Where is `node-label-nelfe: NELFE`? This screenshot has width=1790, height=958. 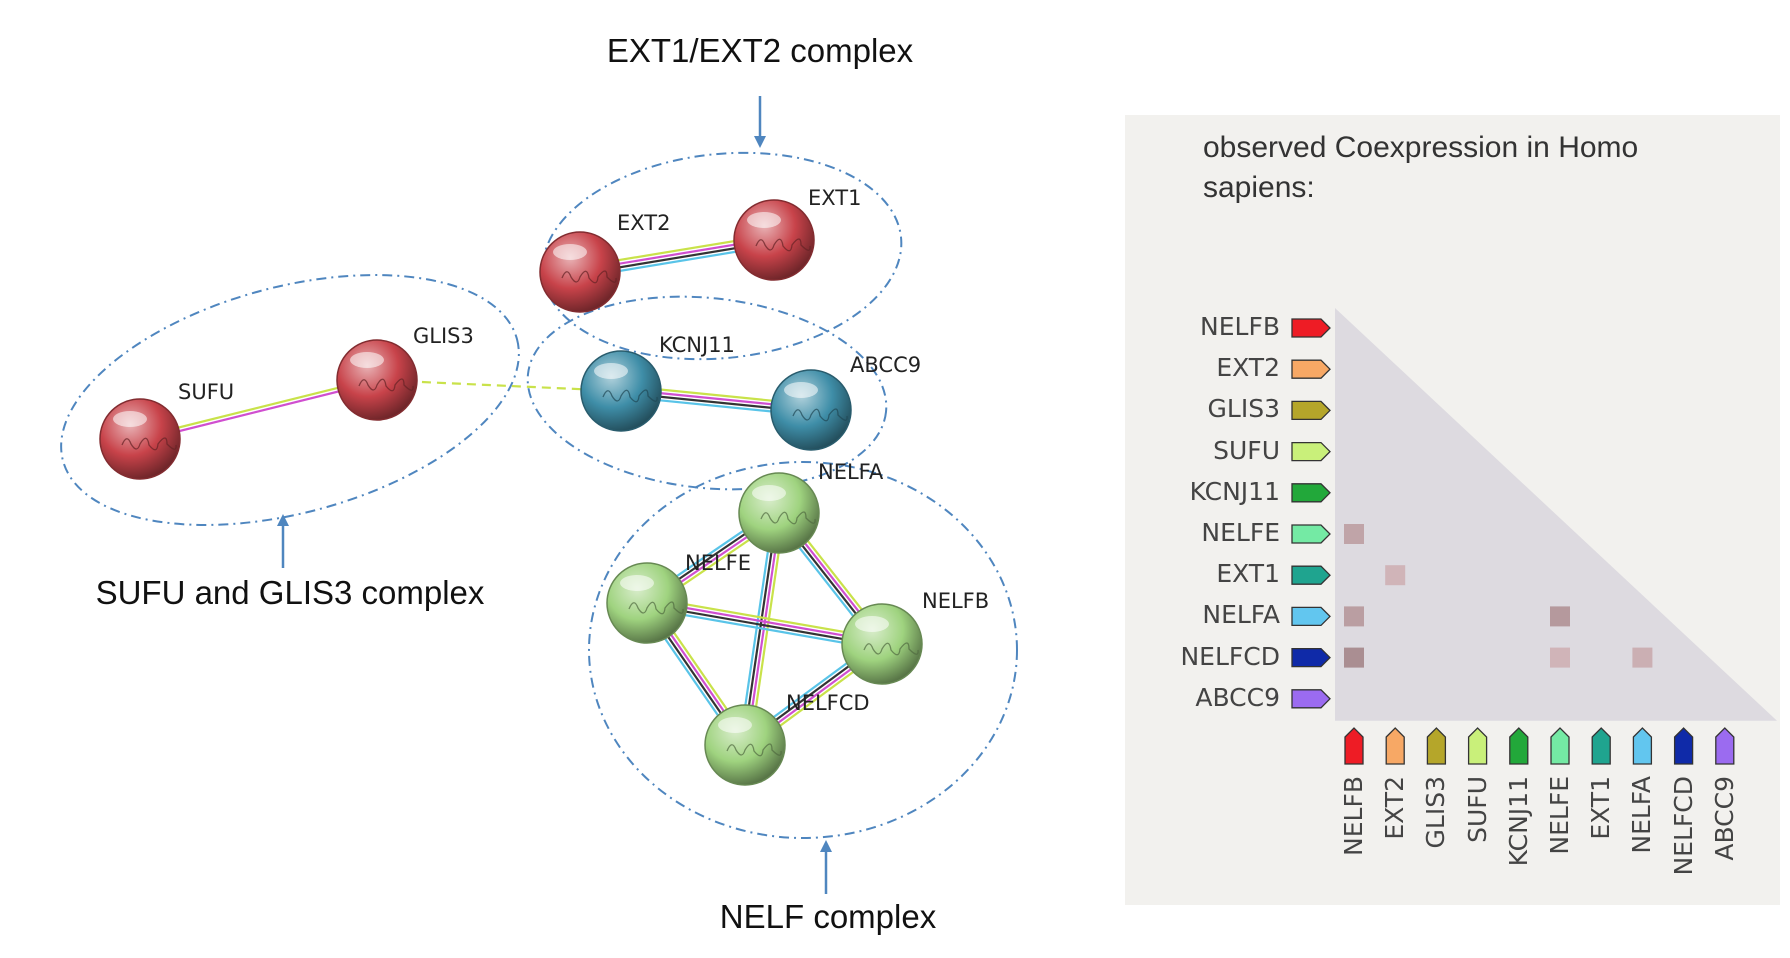
node-label-nelfe: NELFE is located at coordinates (718, 563).